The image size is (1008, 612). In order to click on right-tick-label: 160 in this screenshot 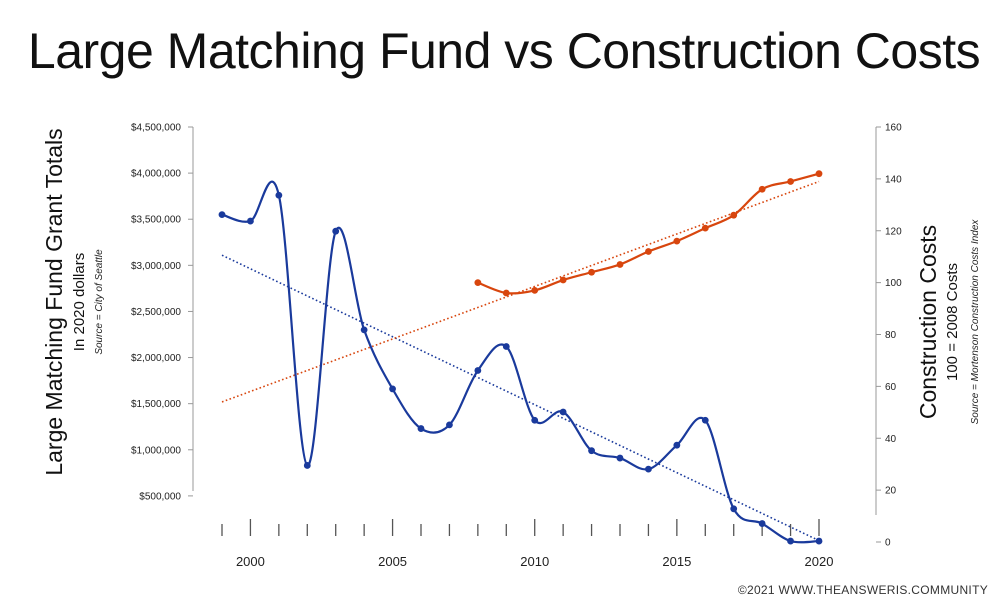, I will do `click(893, 128)`.